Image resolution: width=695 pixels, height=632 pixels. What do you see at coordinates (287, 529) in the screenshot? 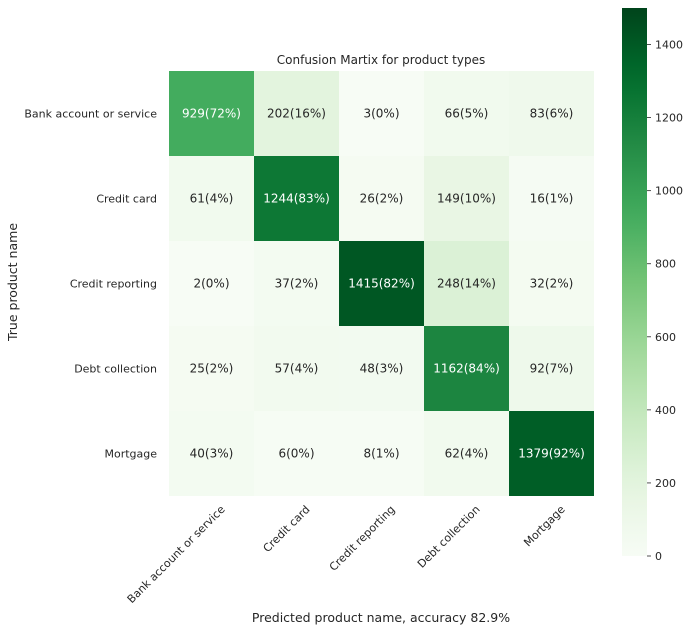
I see `x-tick-label: Credit card` at bounding box center [287, 529].